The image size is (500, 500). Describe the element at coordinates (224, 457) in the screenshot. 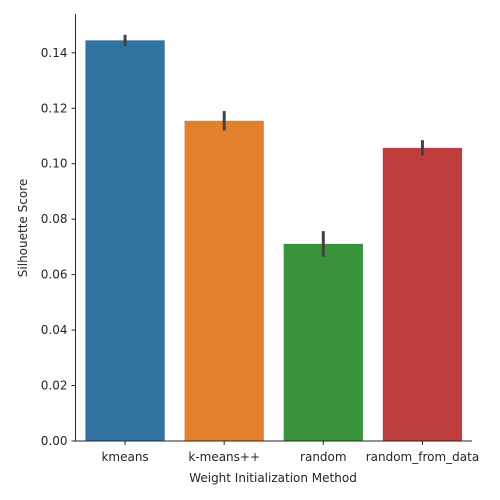

I see `x-tick-label-1: k-means++` at that location.